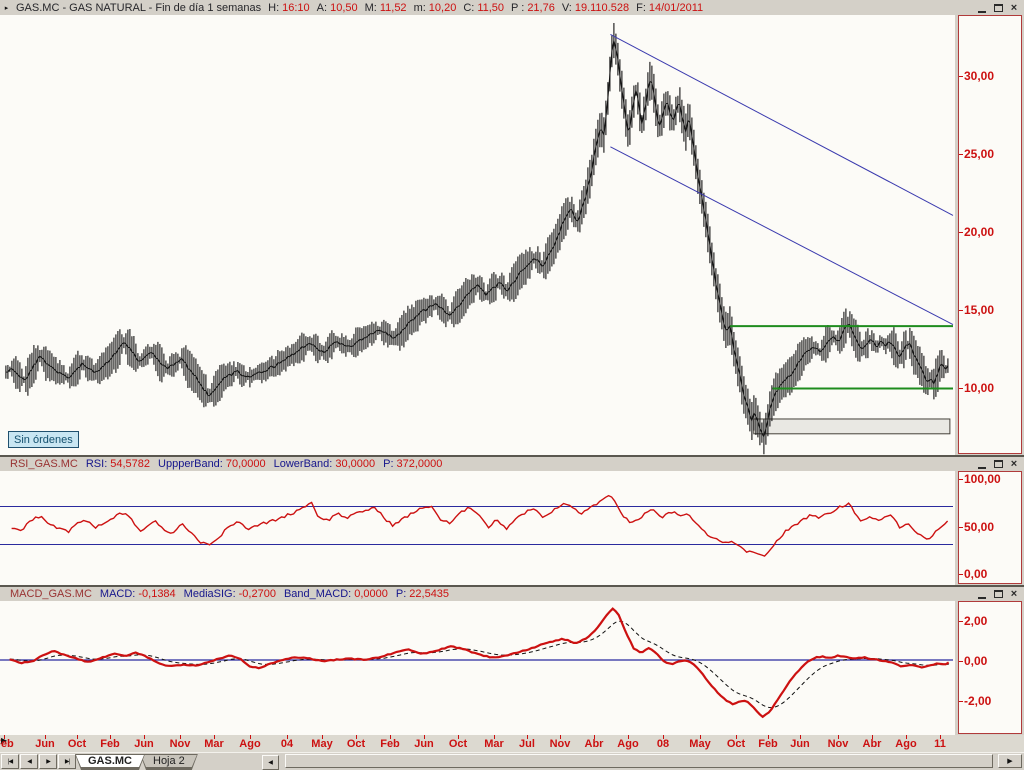 The height and width of the screenshot is (770, 1024). I want to click on tab-gas-mc: GAS.MC, so click(110, 762).